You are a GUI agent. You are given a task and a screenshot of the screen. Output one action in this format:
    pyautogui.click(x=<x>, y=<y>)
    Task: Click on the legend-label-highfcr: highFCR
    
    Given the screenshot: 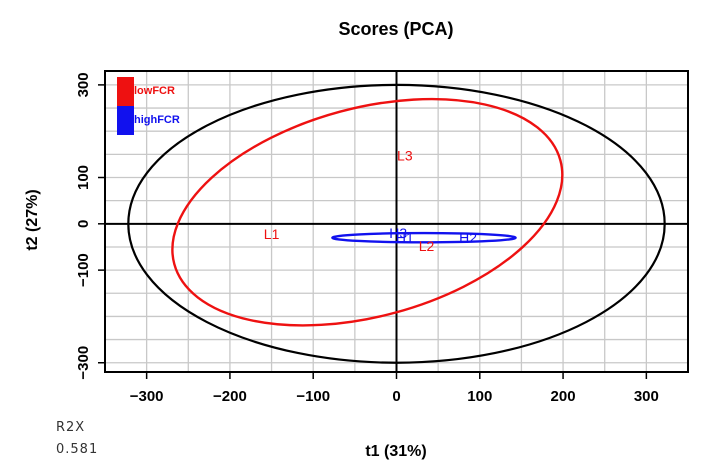 What is the action you would take?
    pyautogui.click(x=157, y=120)
    